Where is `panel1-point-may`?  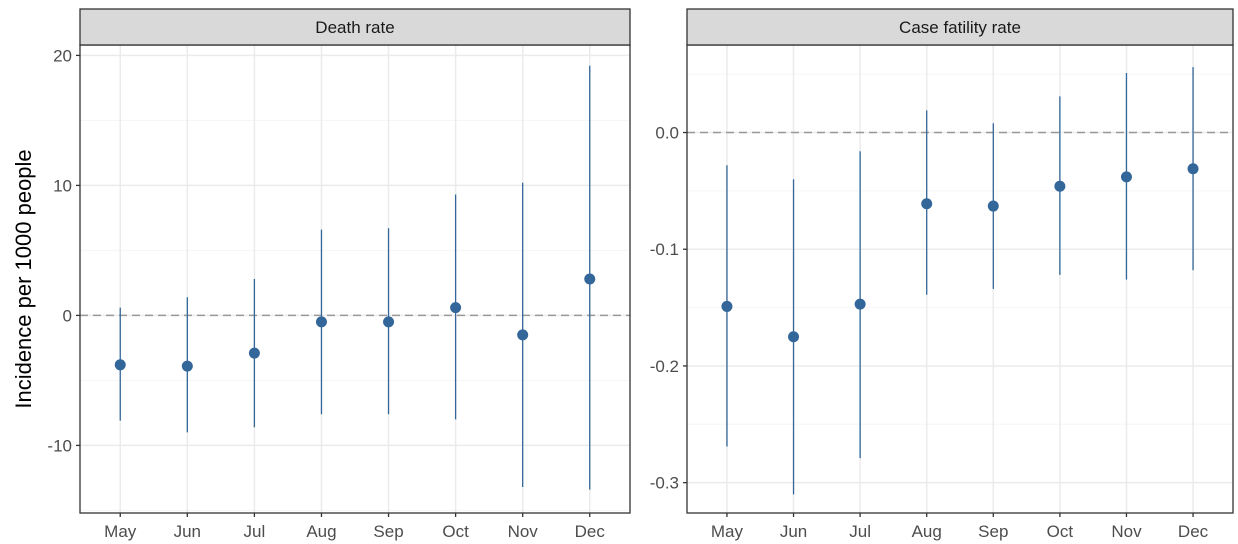 panel1-point-may is located at coordinates (727, 306).